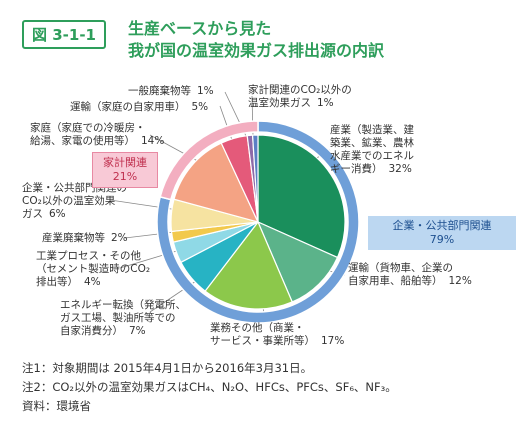 The height and width of the screenshot is (438, 526). I want to click on slice-label: 業務その他（商業・ サービス・事業所等） 17%, so click(277, 335).